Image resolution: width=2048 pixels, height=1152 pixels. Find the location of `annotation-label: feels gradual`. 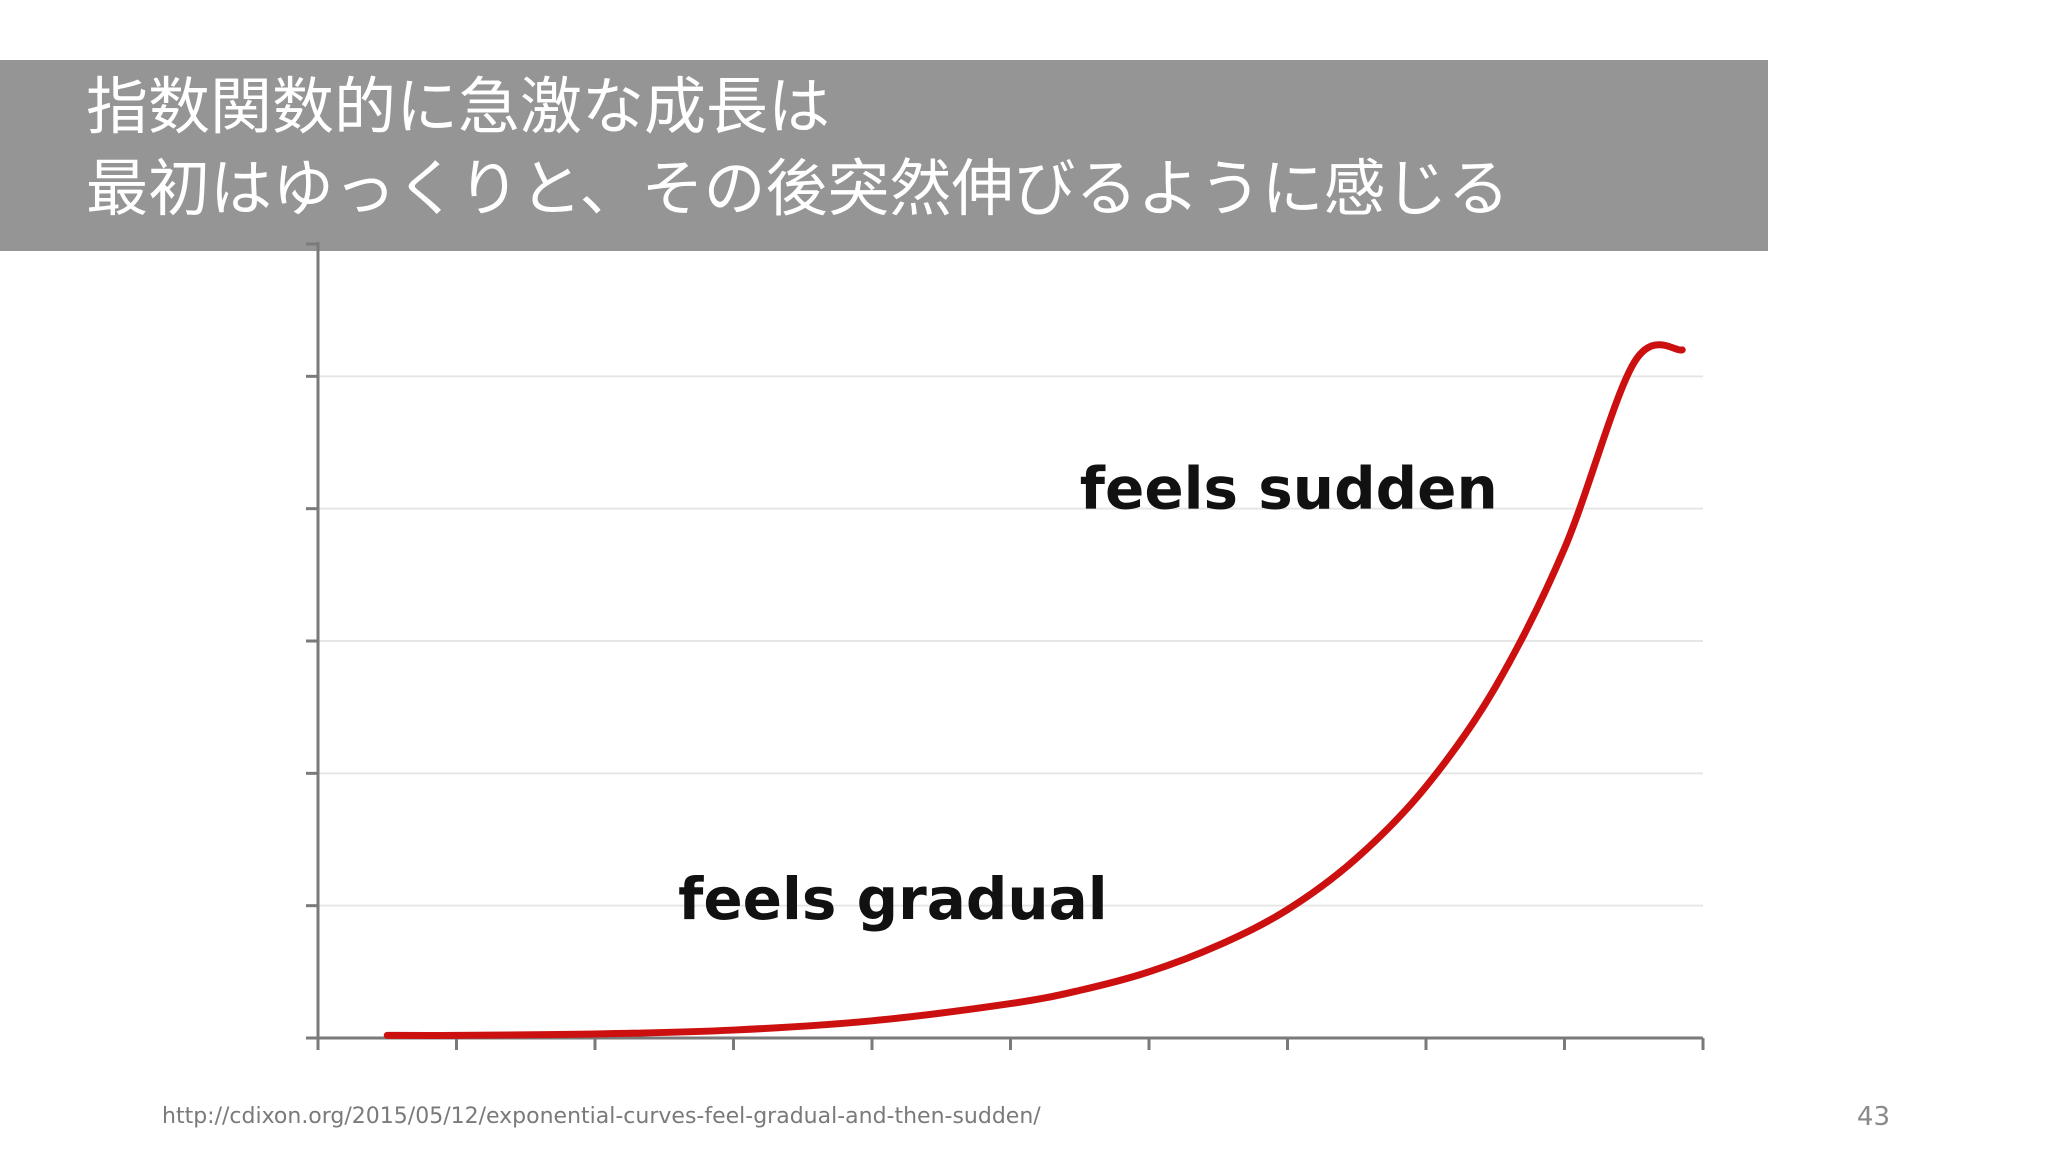

annotation-label: feels gradual is located at coordinates (893, 899).